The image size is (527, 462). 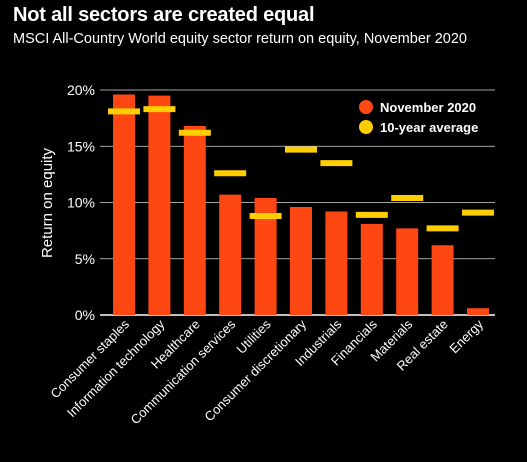 I want to click on average-marker-materials, so click(x=407, y=198).